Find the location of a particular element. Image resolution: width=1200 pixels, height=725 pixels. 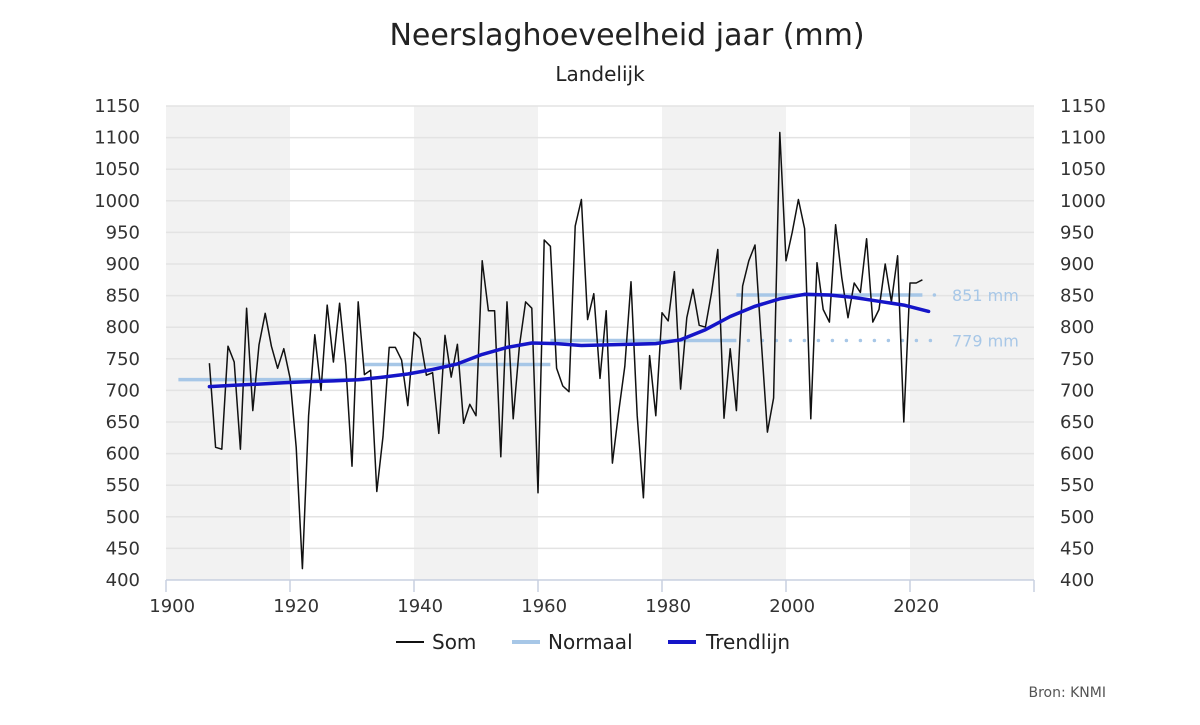

y-tick-right-800: 800 is located at coordinates (1077, 327).